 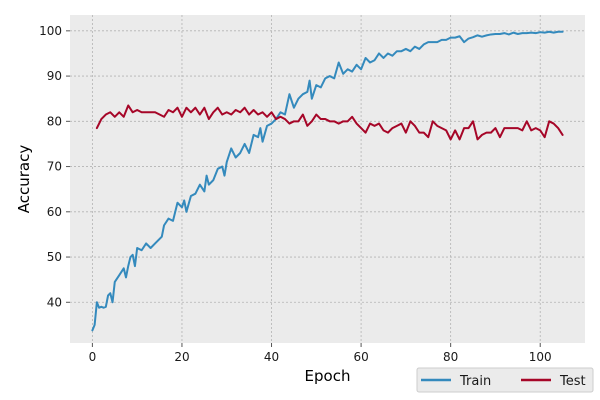 I want to click on x-tick-label: 40, so click(x=271, y=357).